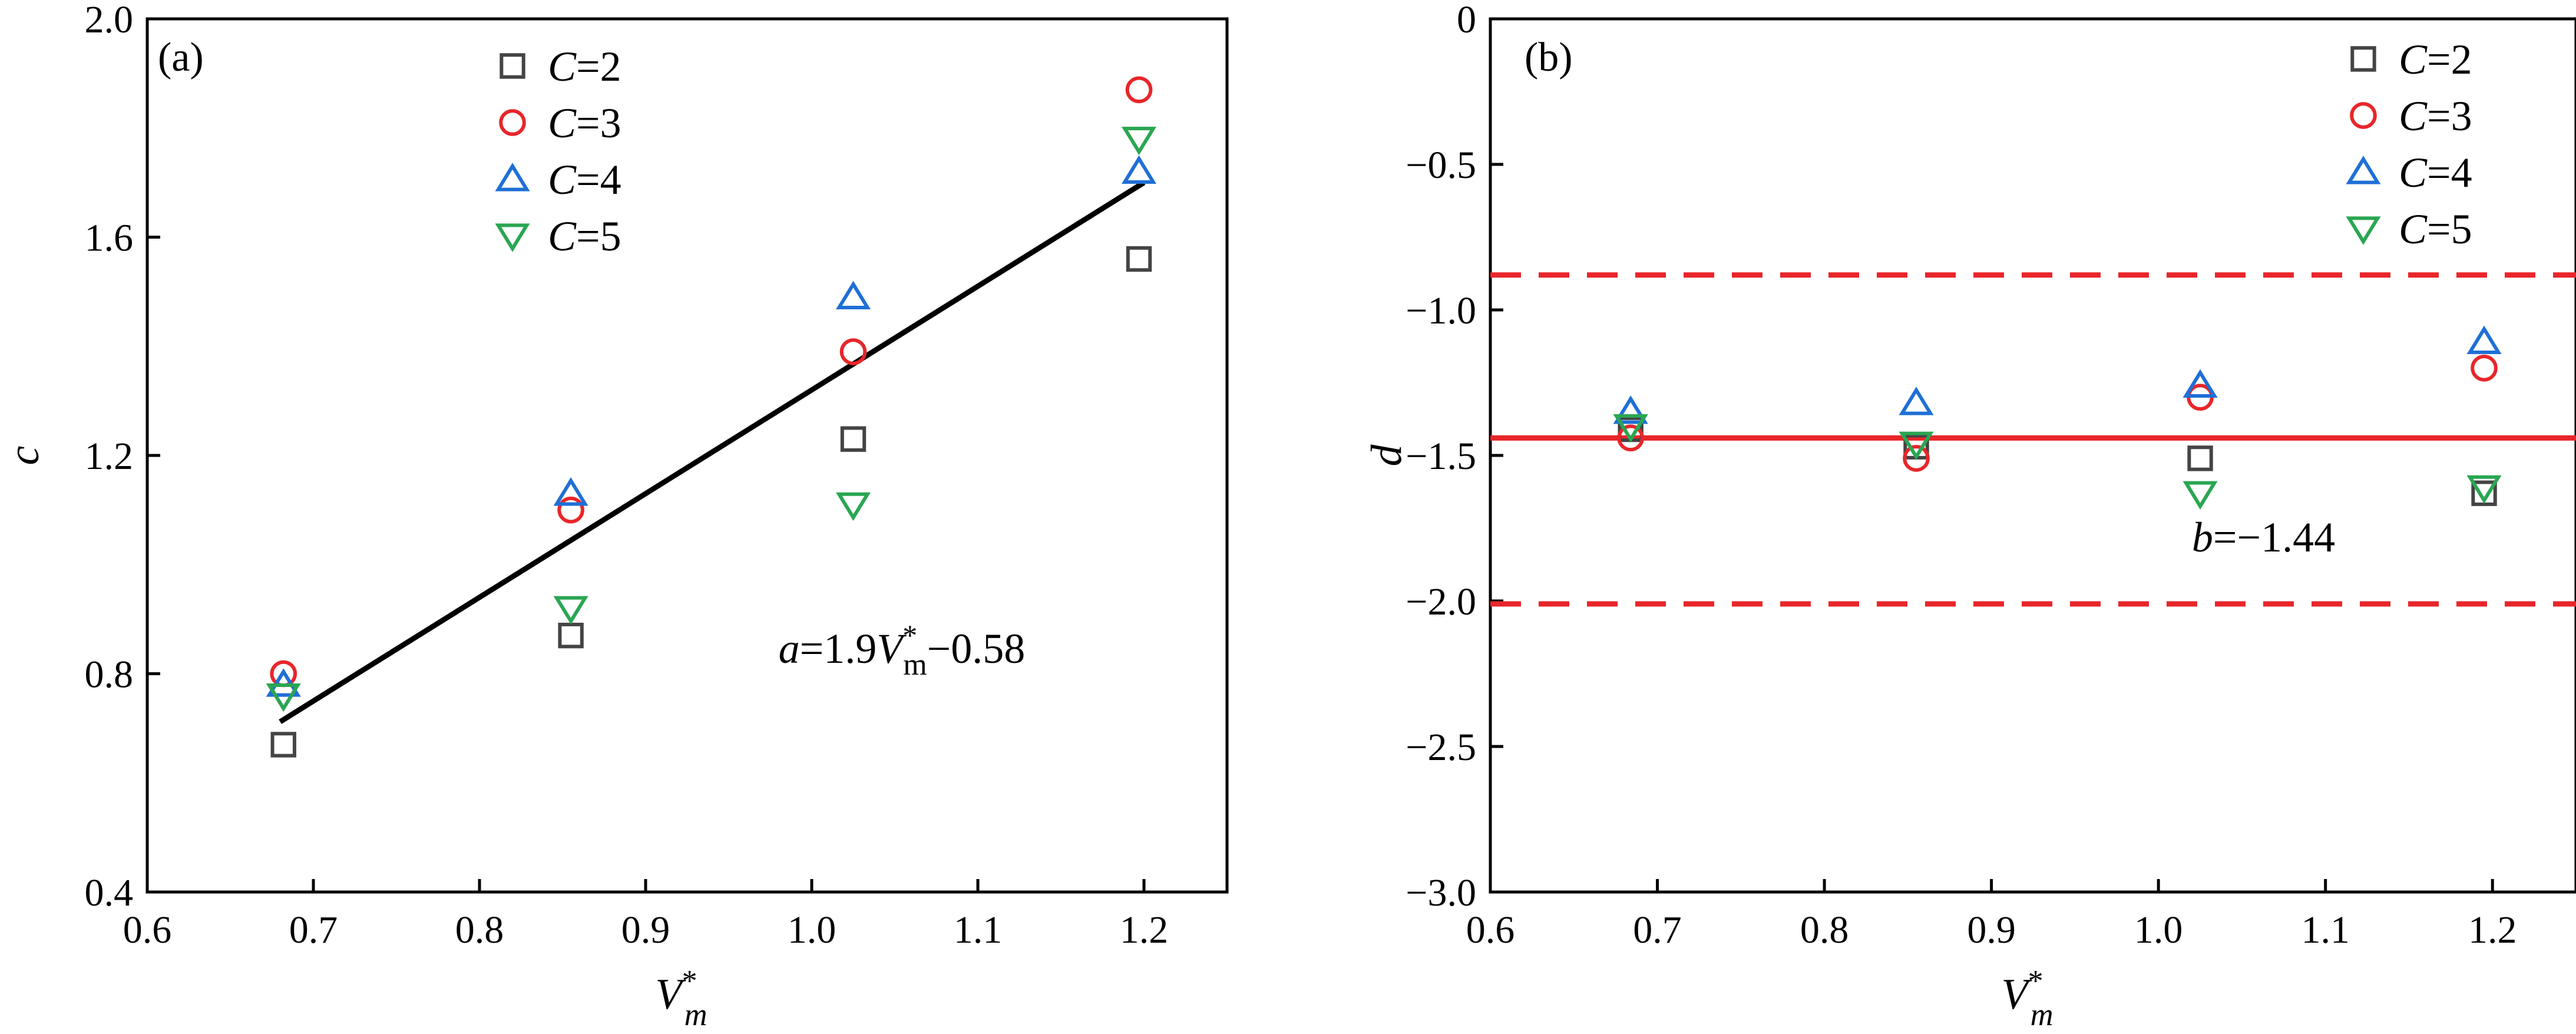  I want to click on y-tick-label: 2.0, so click(109, 20).